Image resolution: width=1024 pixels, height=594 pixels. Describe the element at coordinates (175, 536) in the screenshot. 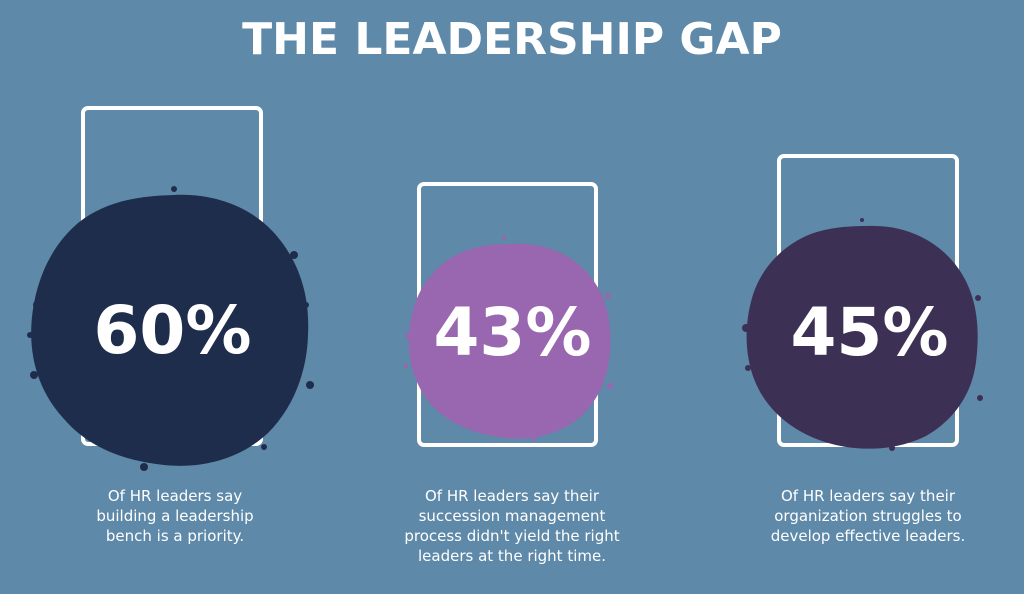

I see `caption-1-line-3: bench is a priority.` at that location.